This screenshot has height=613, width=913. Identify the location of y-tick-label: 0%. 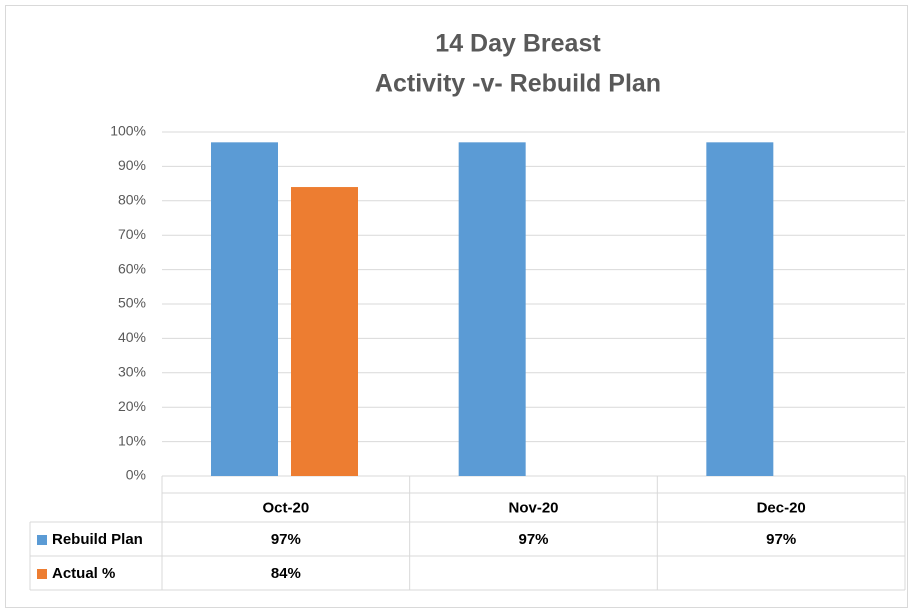
(136, 475).